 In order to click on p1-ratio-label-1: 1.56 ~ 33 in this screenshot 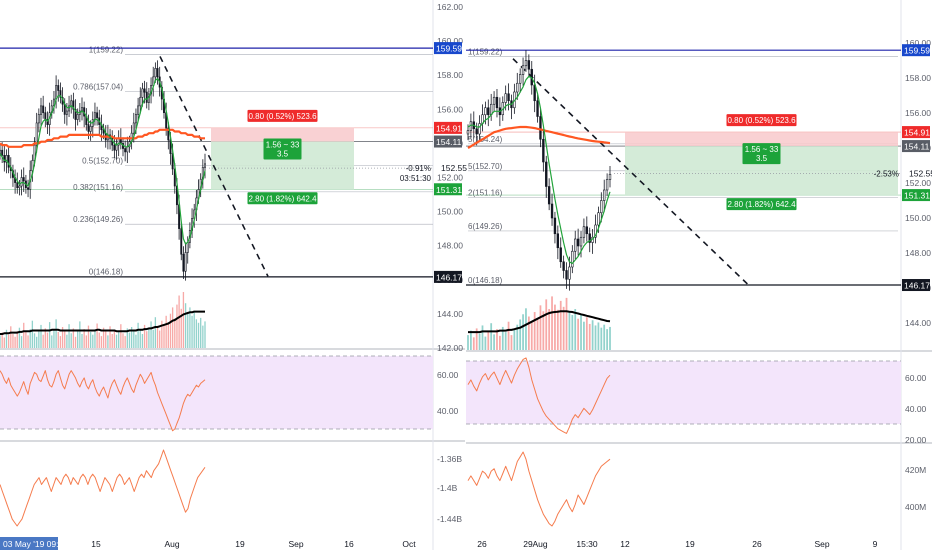, I will do `click(283, 145)`.